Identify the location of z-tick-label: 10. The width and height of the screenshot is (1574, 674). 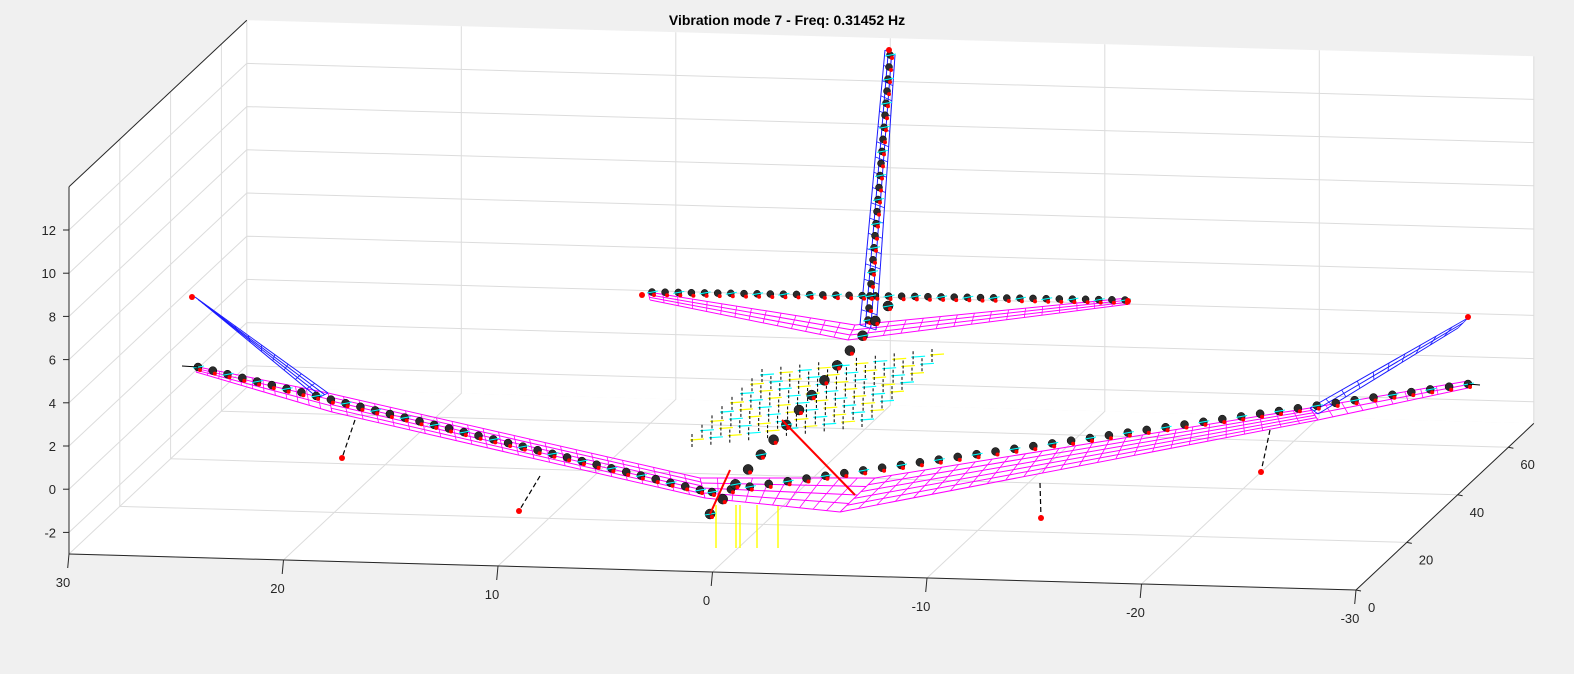
(49, 273).